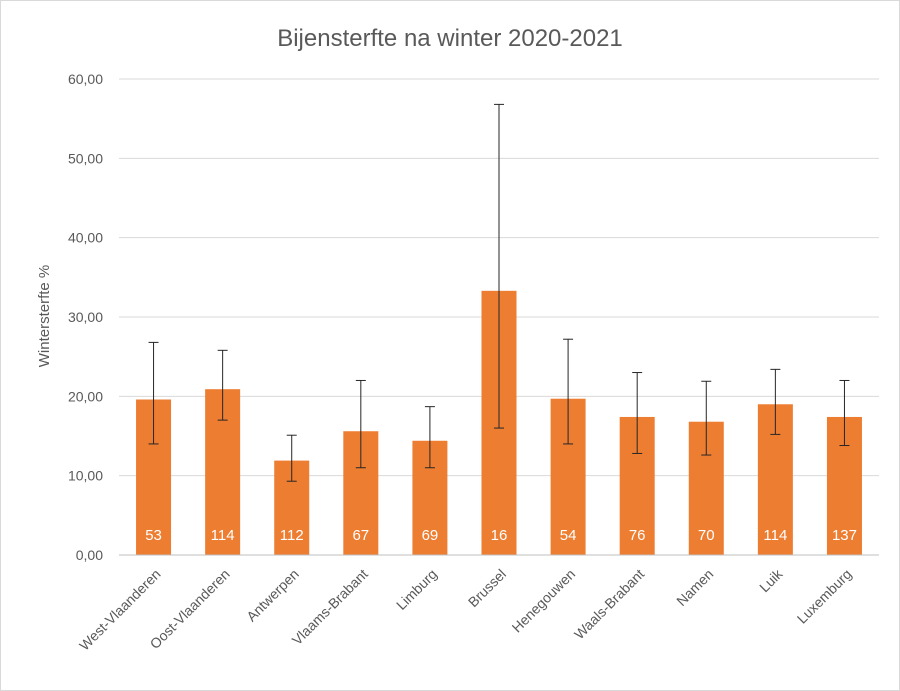 The height and width of the screenshot is (691, 900). Describe the element at coordinates (360, 535) in the screenshot. I see `data-label: 67` at that location.